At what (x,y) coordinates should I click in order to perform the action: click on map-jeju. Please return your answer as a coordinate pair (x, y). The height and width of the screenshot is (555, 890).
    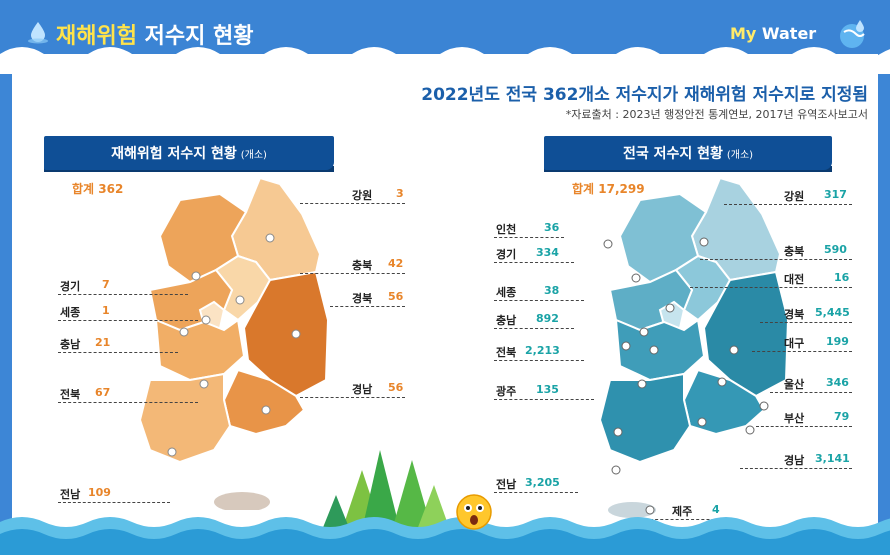
    Looking at the image, I should click on (632, 510).